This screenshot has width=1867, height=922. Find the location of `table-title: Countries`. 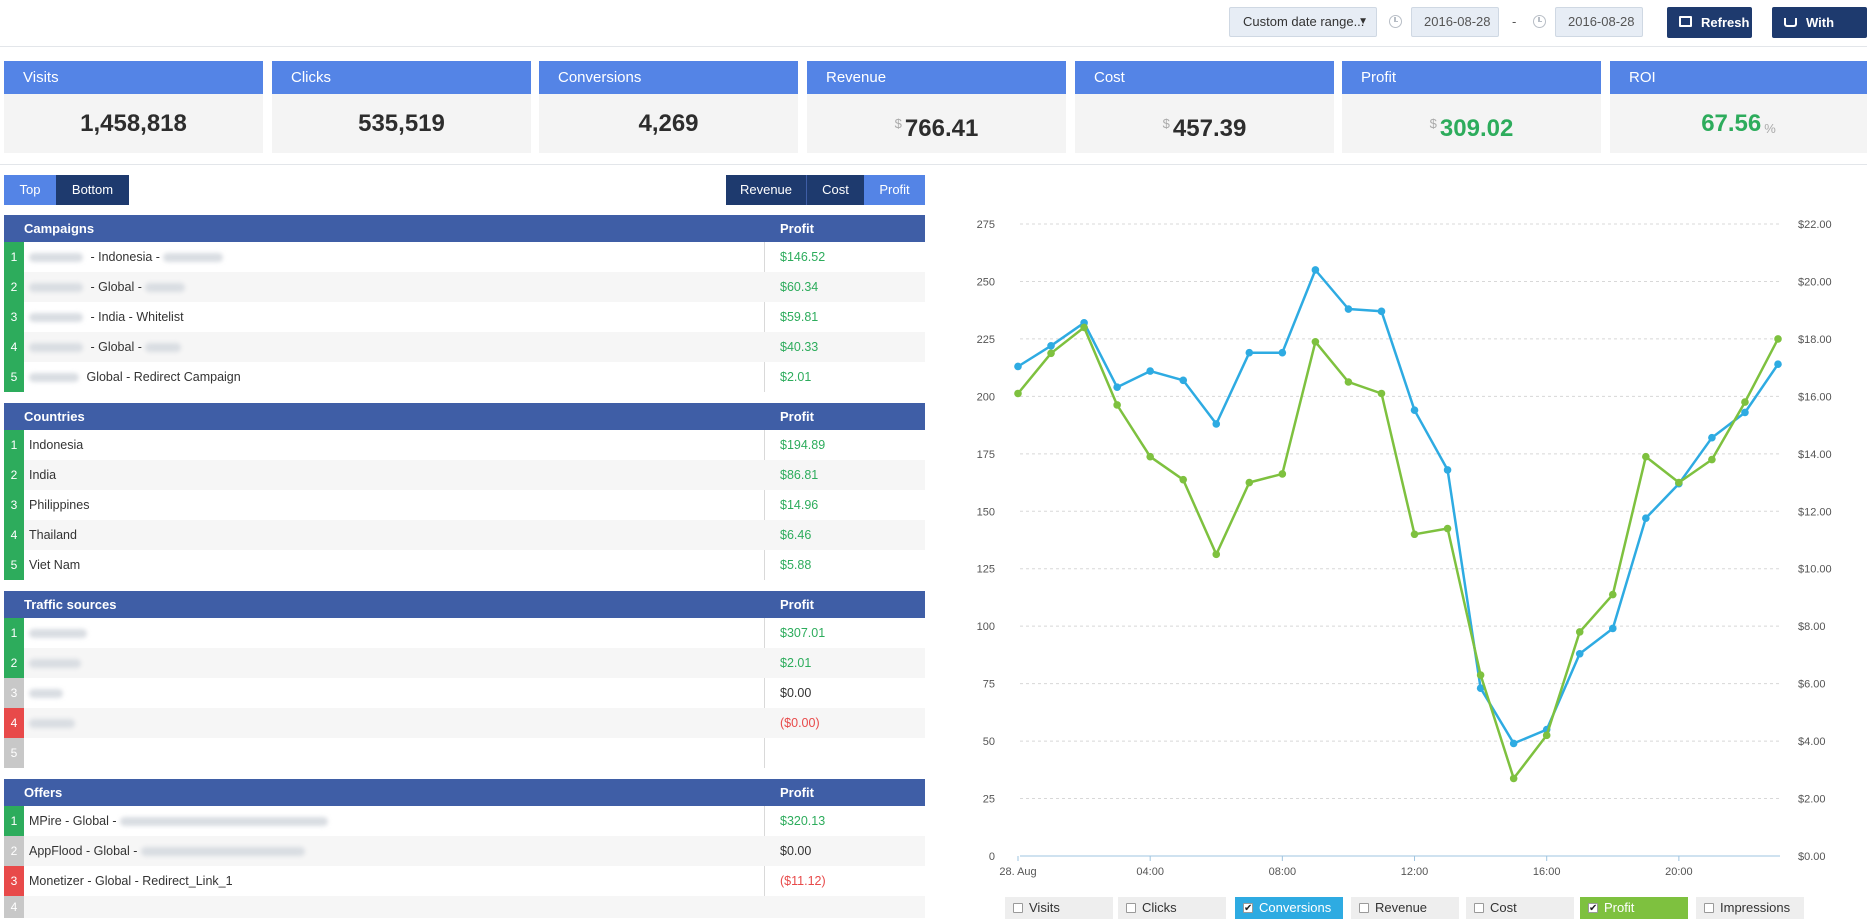

table-title: Countries is located at coordinates (54, 416).